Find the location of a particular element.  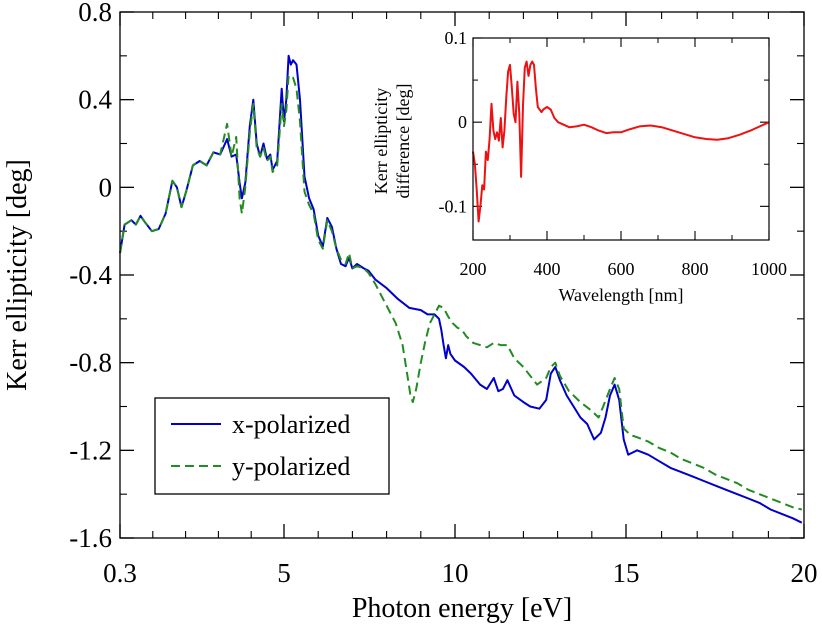

main-y-tick-label-0-8: 0.8 is located at coordinates (95, 13).